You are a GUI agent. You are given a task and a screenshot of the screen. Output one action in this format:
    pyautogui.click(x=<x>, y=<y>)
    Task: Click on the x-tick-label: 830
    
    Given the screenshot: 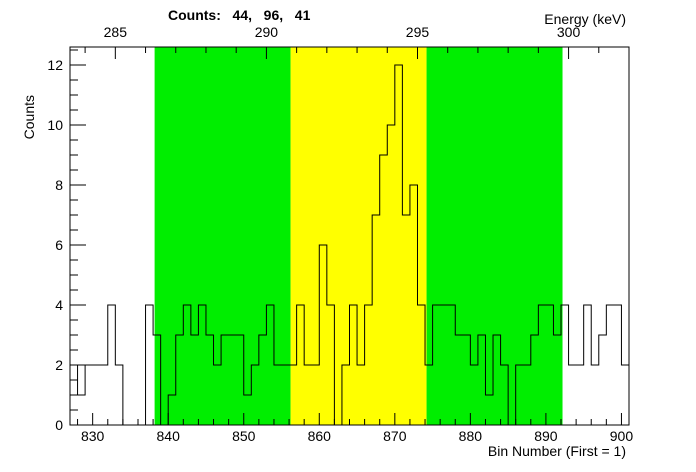 What is the action you would take?
    pyautogui.click(x=93, y=436)
    